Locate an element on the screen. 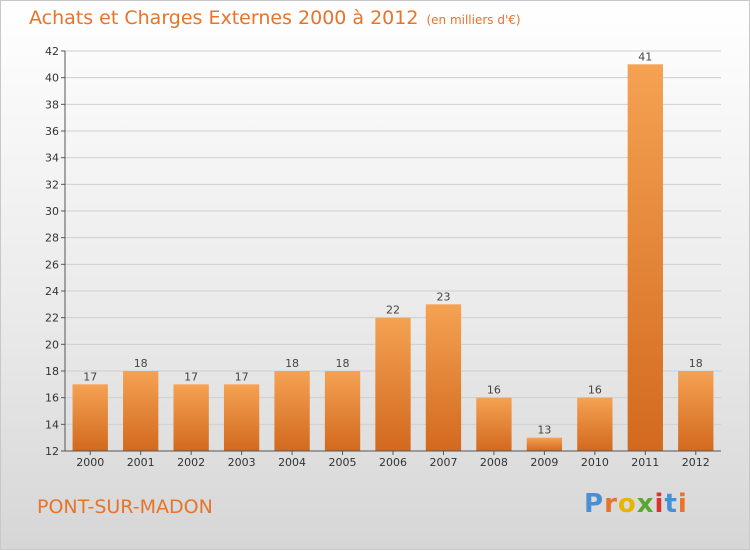  y-tick-label: 16 is located at coordinates (52, 398).